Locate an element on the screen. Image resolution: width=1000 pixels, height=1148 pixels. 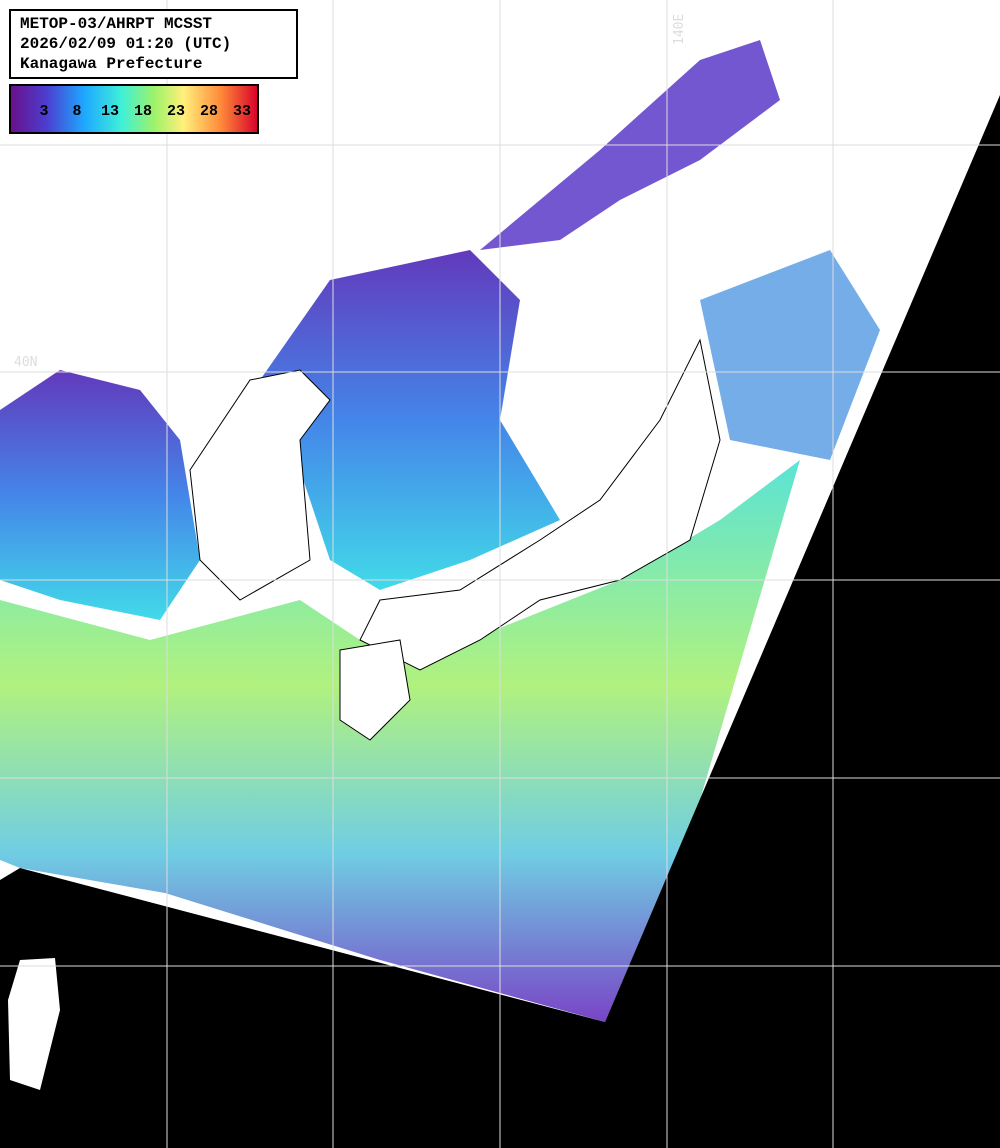
korea is located at coordinates (260, 485).